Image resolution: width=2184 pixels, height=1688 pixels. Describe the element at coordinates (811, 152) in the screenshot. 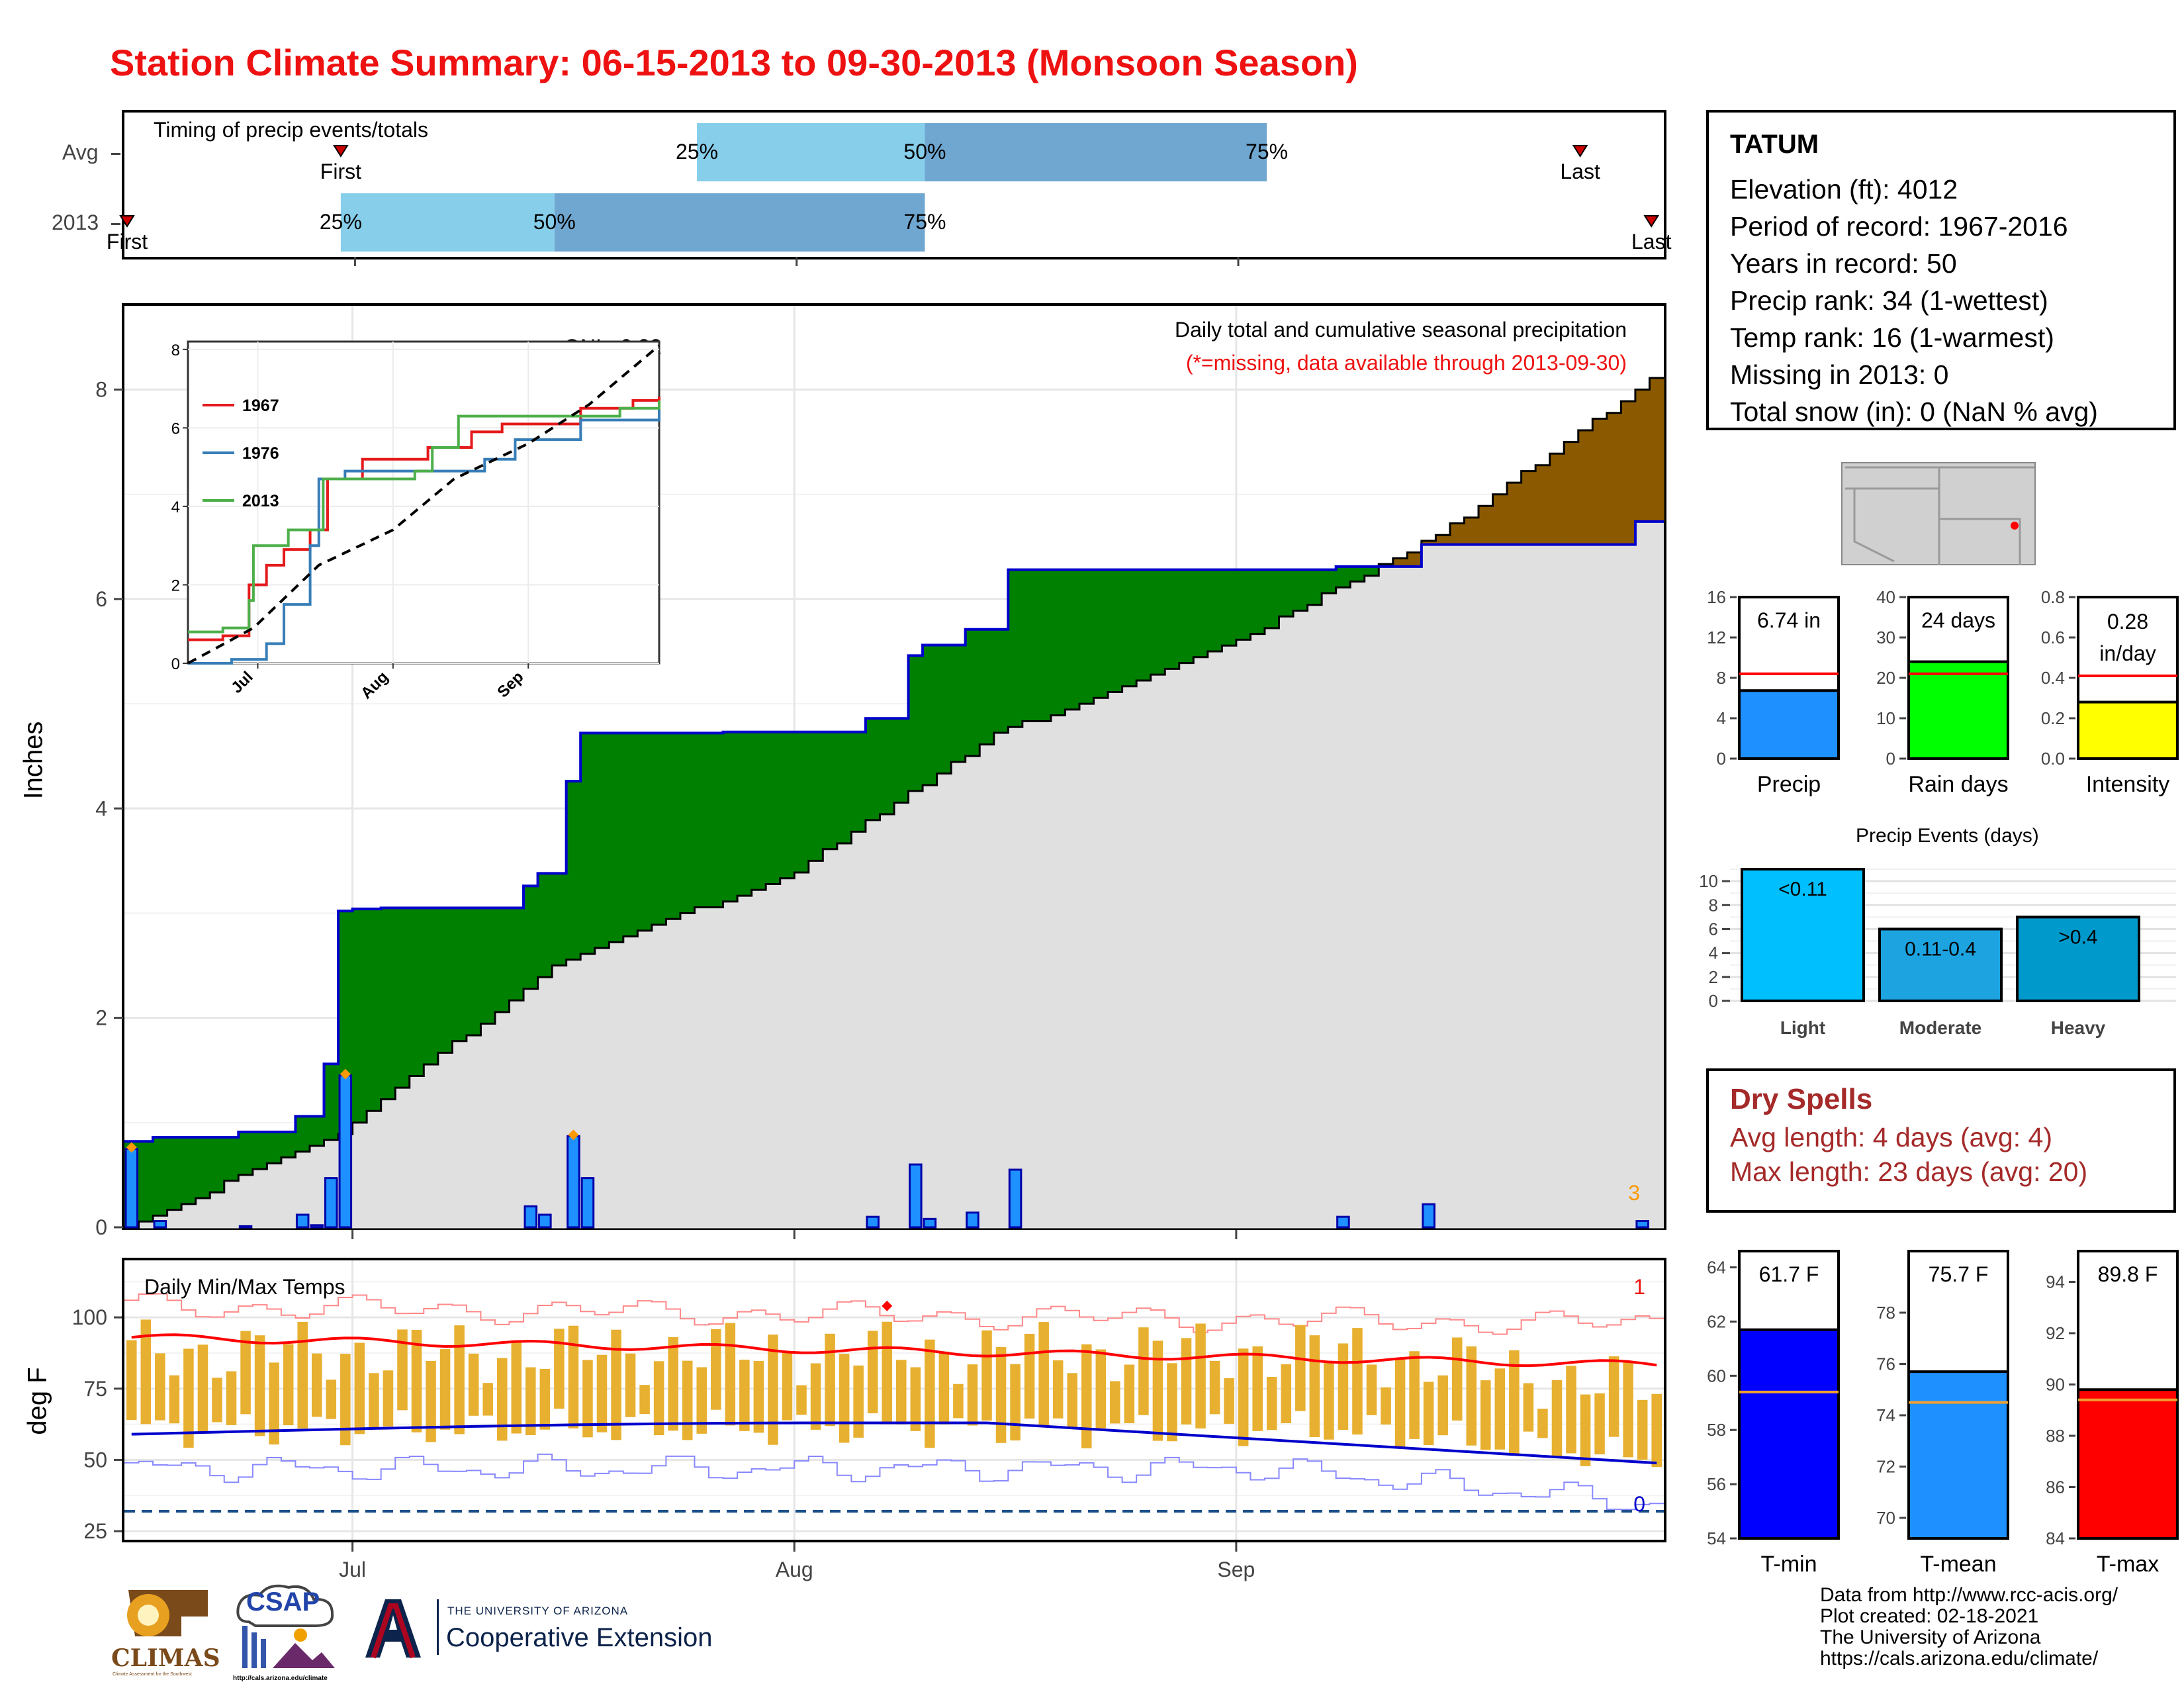

I see `timing-bar-early-Avg` at that location.